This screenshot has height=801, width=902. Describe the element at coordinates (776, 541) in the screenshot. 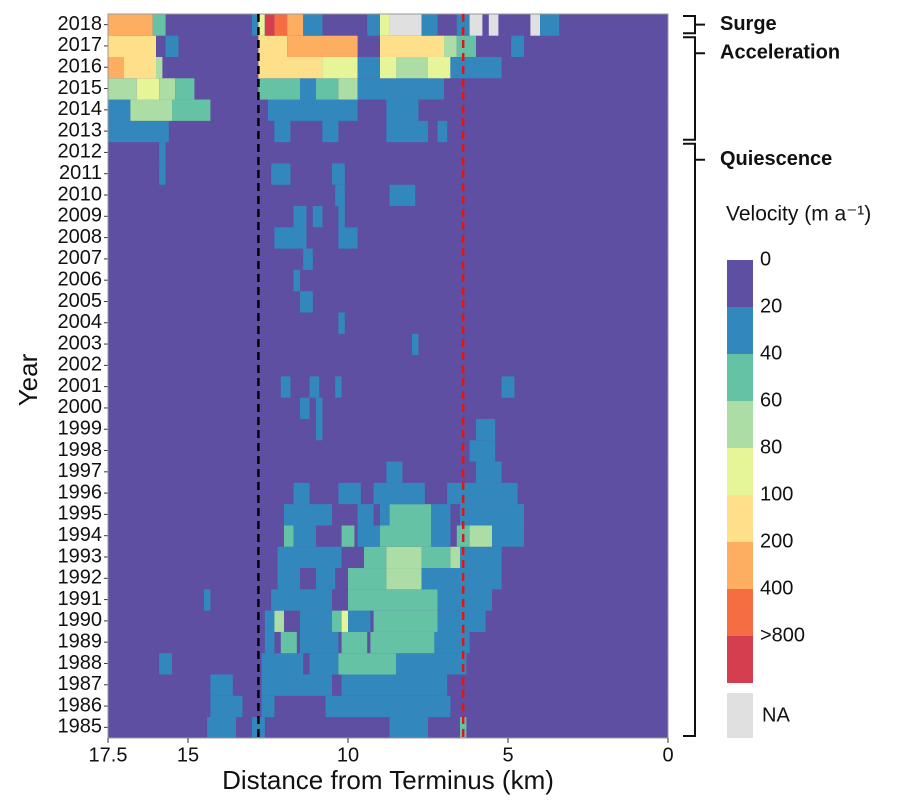

I see `legend-label: 200` at that location.